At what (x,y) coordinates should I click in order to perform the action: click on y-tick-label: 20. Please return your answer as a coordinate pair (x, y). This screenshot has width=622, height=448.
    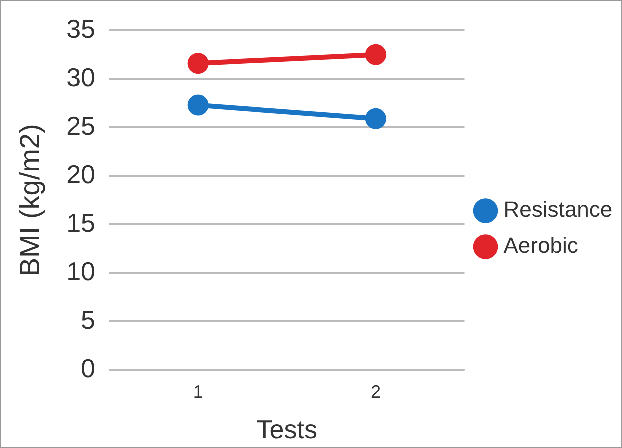
    Looking at the image, I should click on (81, 174).